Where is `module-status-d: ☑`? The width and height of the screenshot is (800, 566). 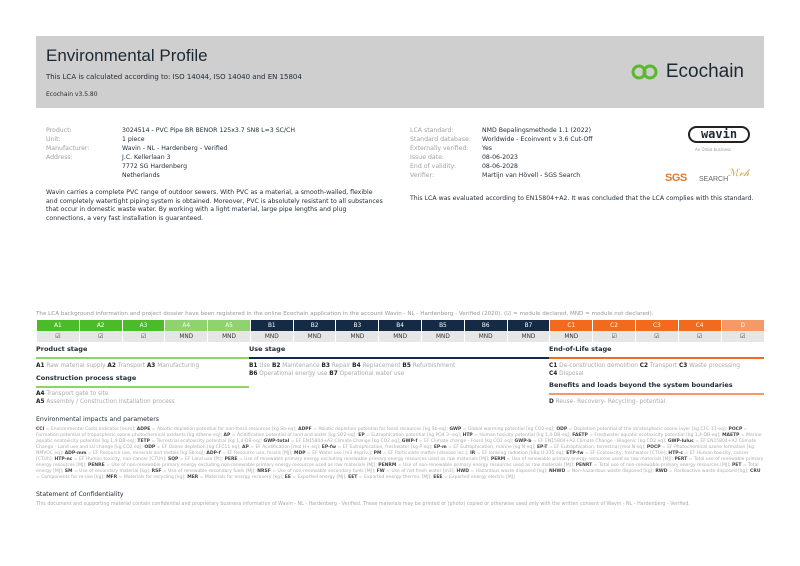
module-status-d: ☑ is located at coordinates (742, 336).